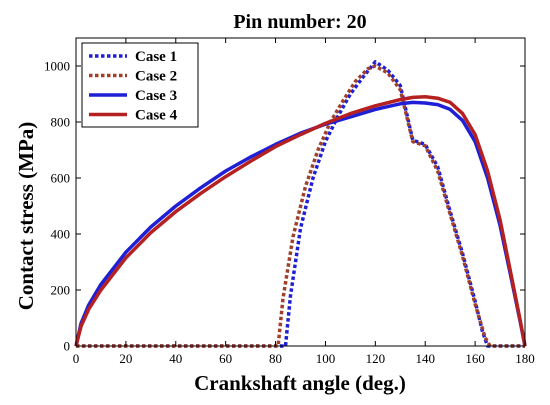  I want to click on y-tick-label: 200, so click(61, 290).